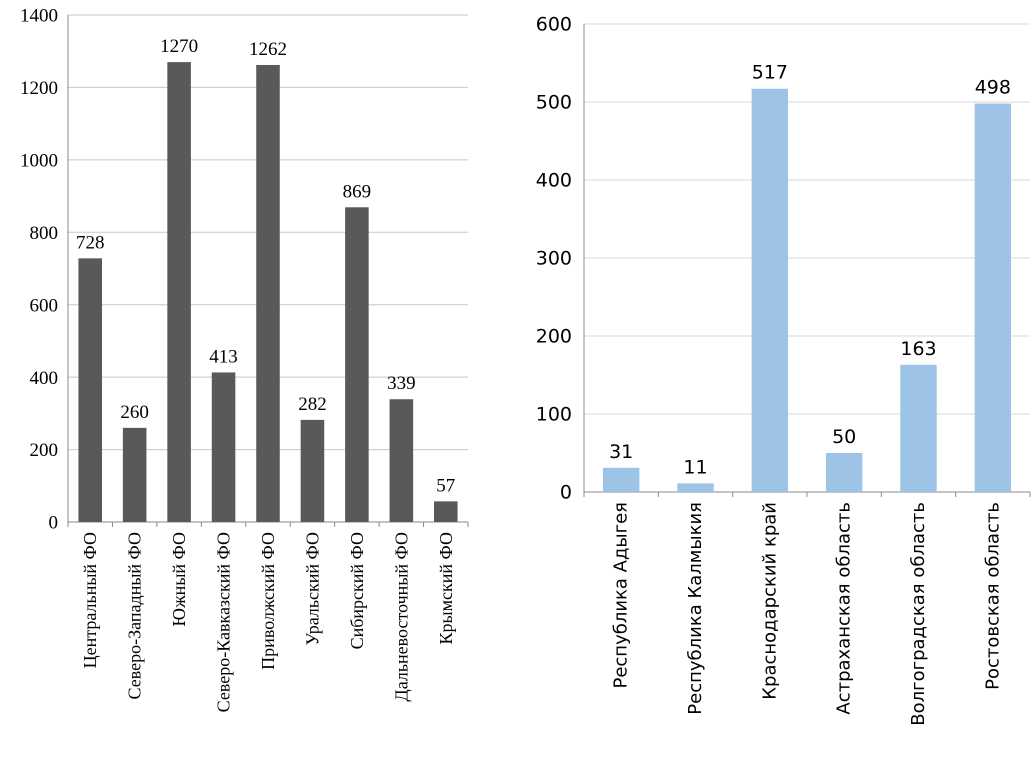 This screenshot has width=1034, height=778. What do you see at coordinates (357, 191) in the screenshot?
I see `bar-value-label: 869` at bounding box center [357, 191].